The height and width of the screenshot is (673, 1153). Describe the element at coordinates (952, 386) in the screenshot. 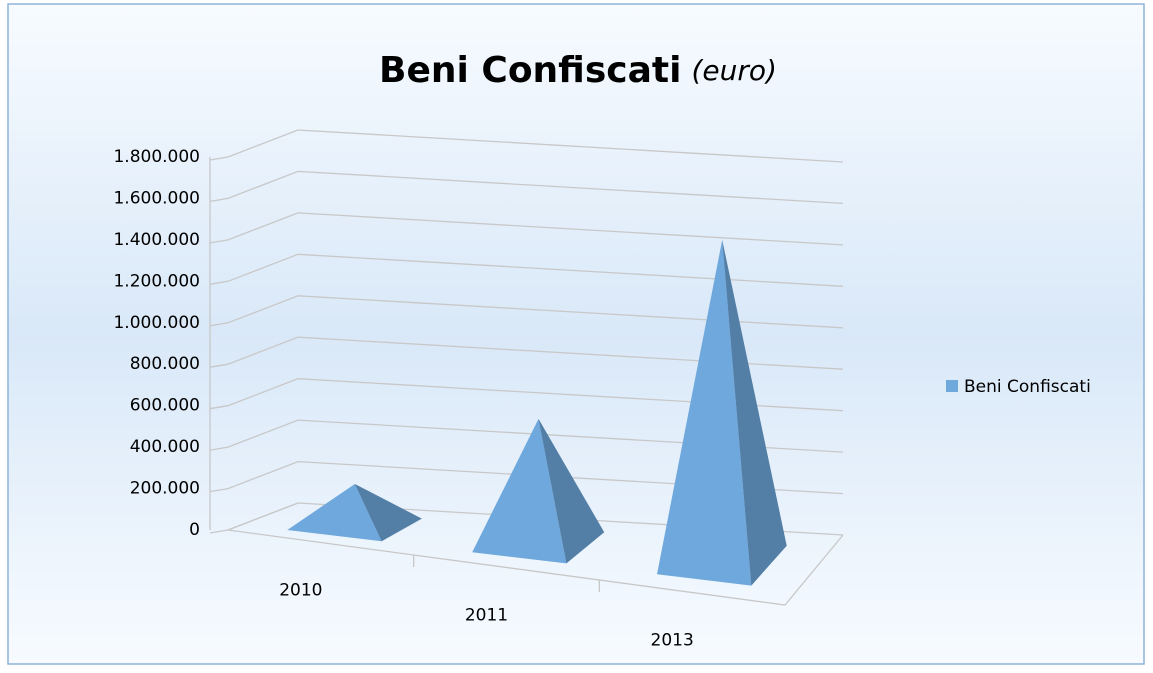

I see `legend-swatch` at that location.